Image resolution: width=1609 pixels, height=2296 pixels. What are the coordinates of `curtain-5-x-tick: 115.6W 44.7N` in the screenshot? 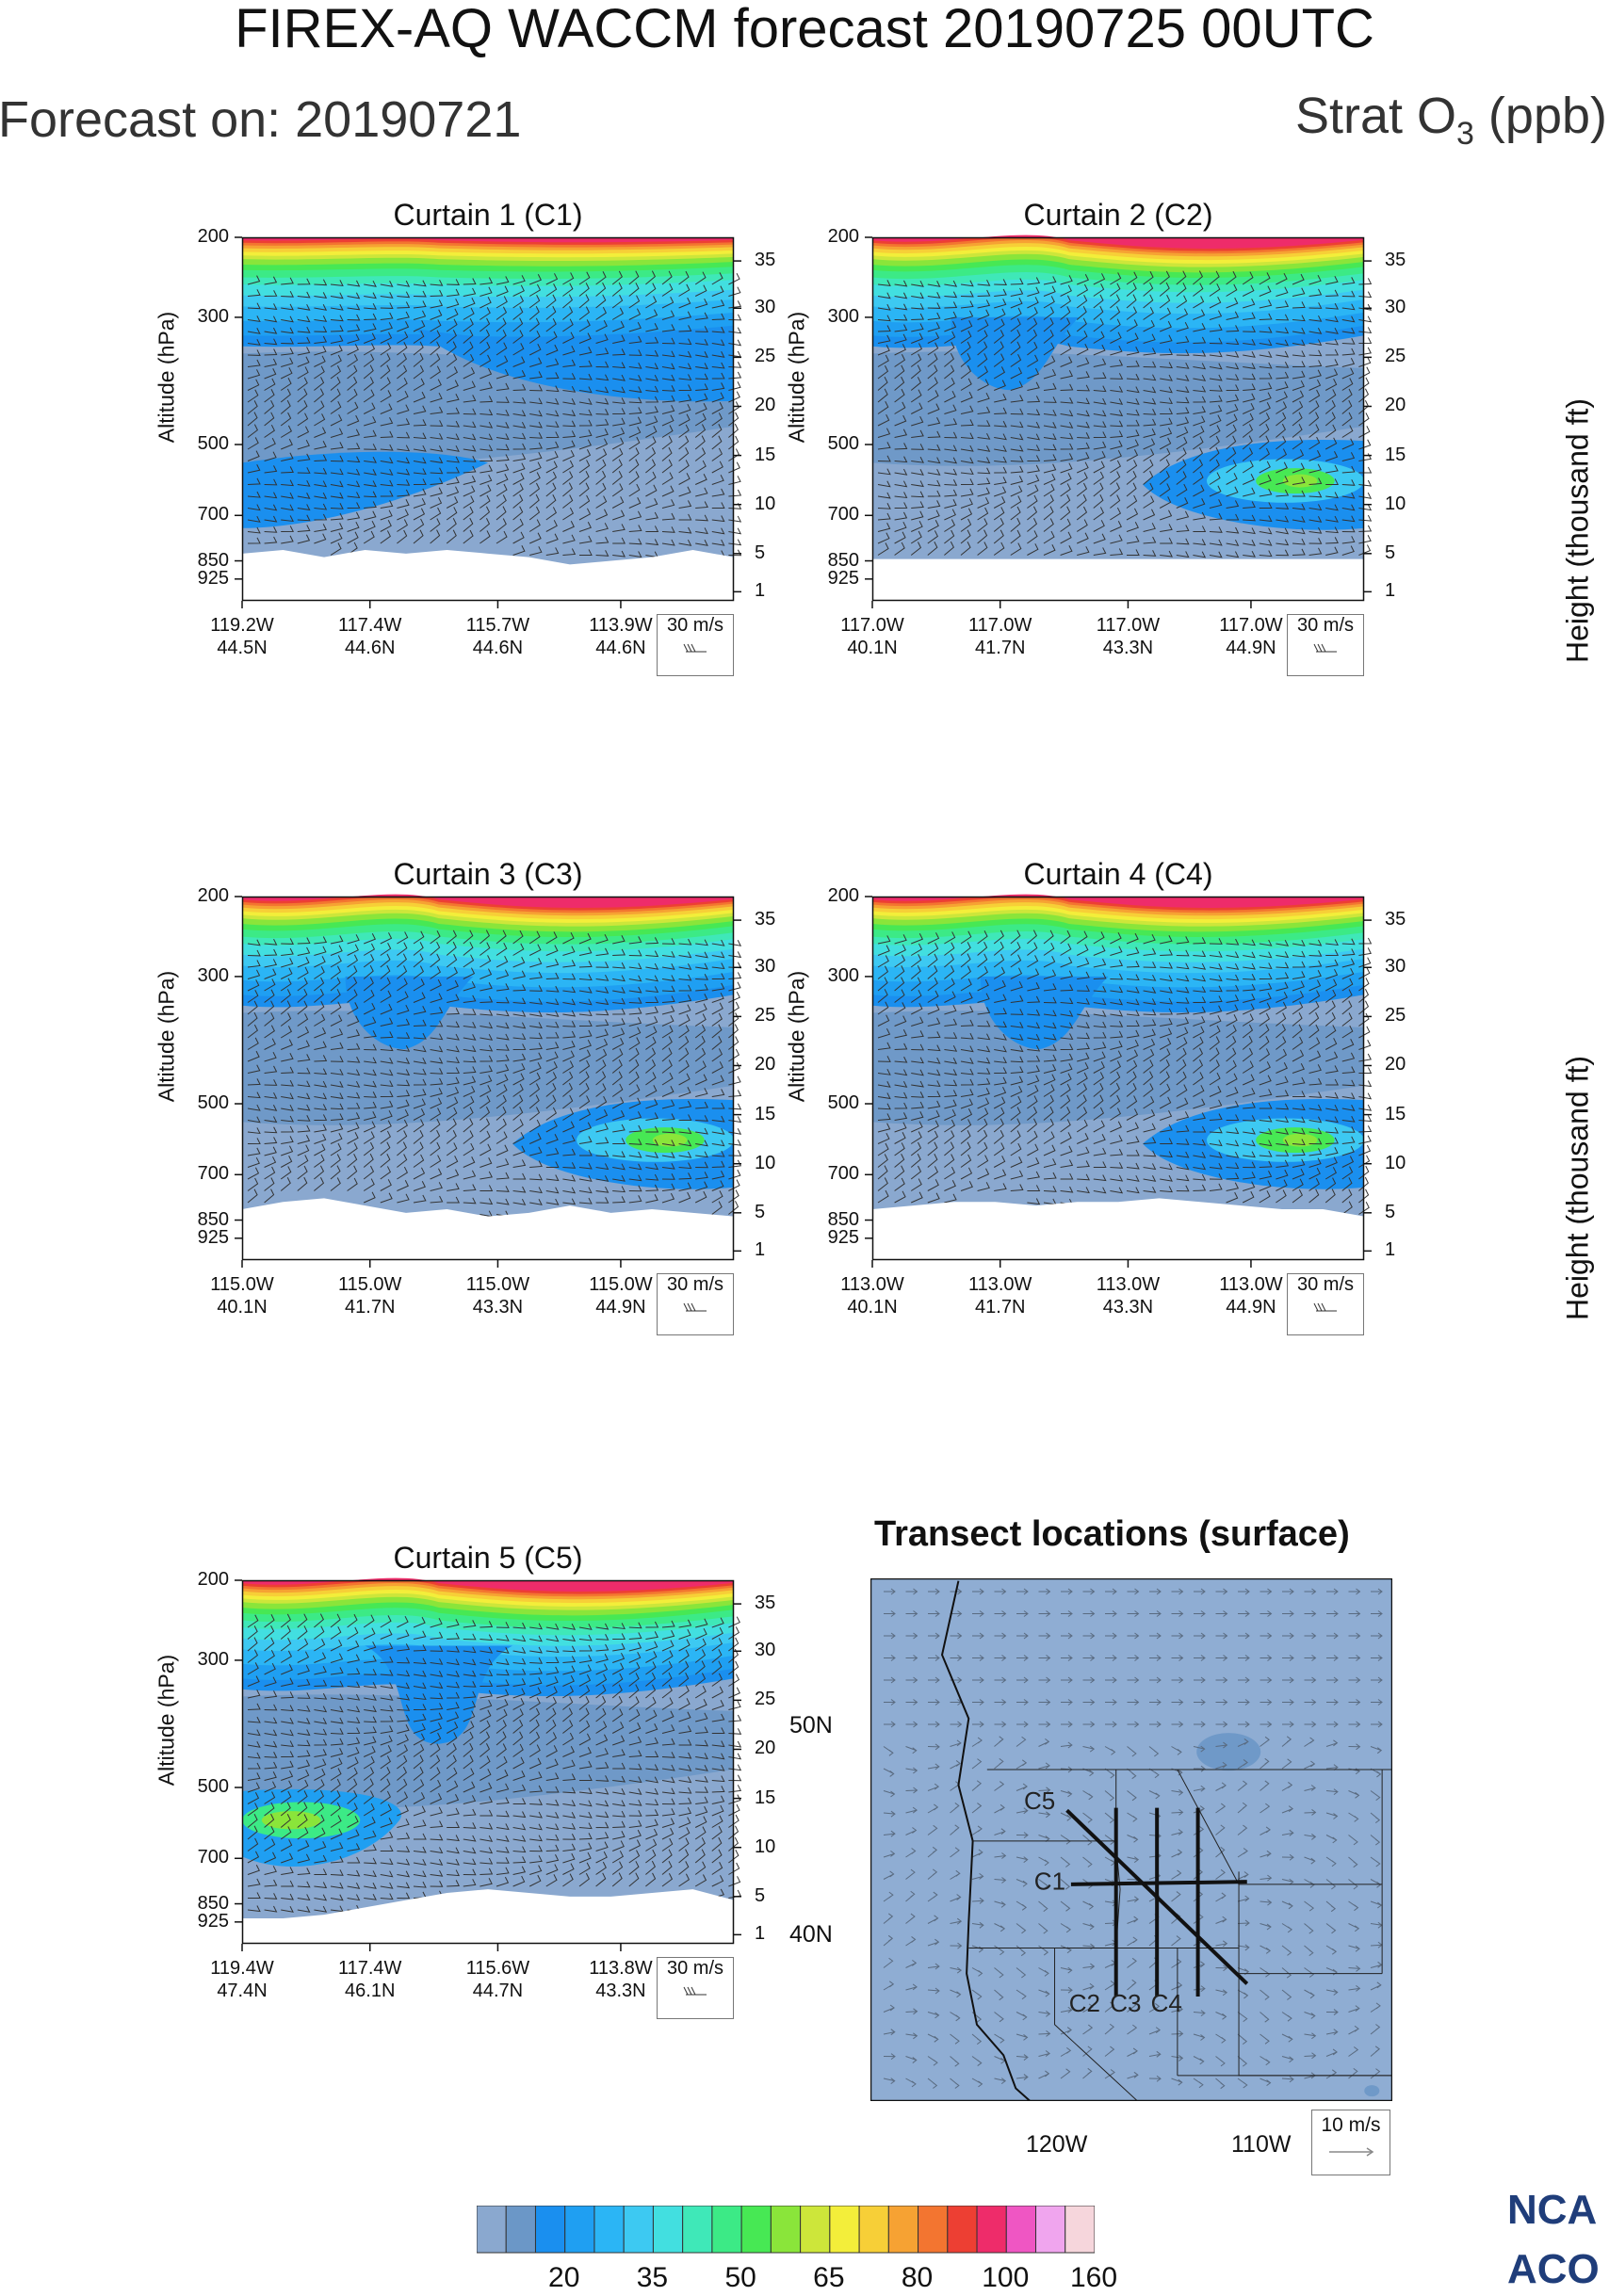 It's located at (497, 1979).